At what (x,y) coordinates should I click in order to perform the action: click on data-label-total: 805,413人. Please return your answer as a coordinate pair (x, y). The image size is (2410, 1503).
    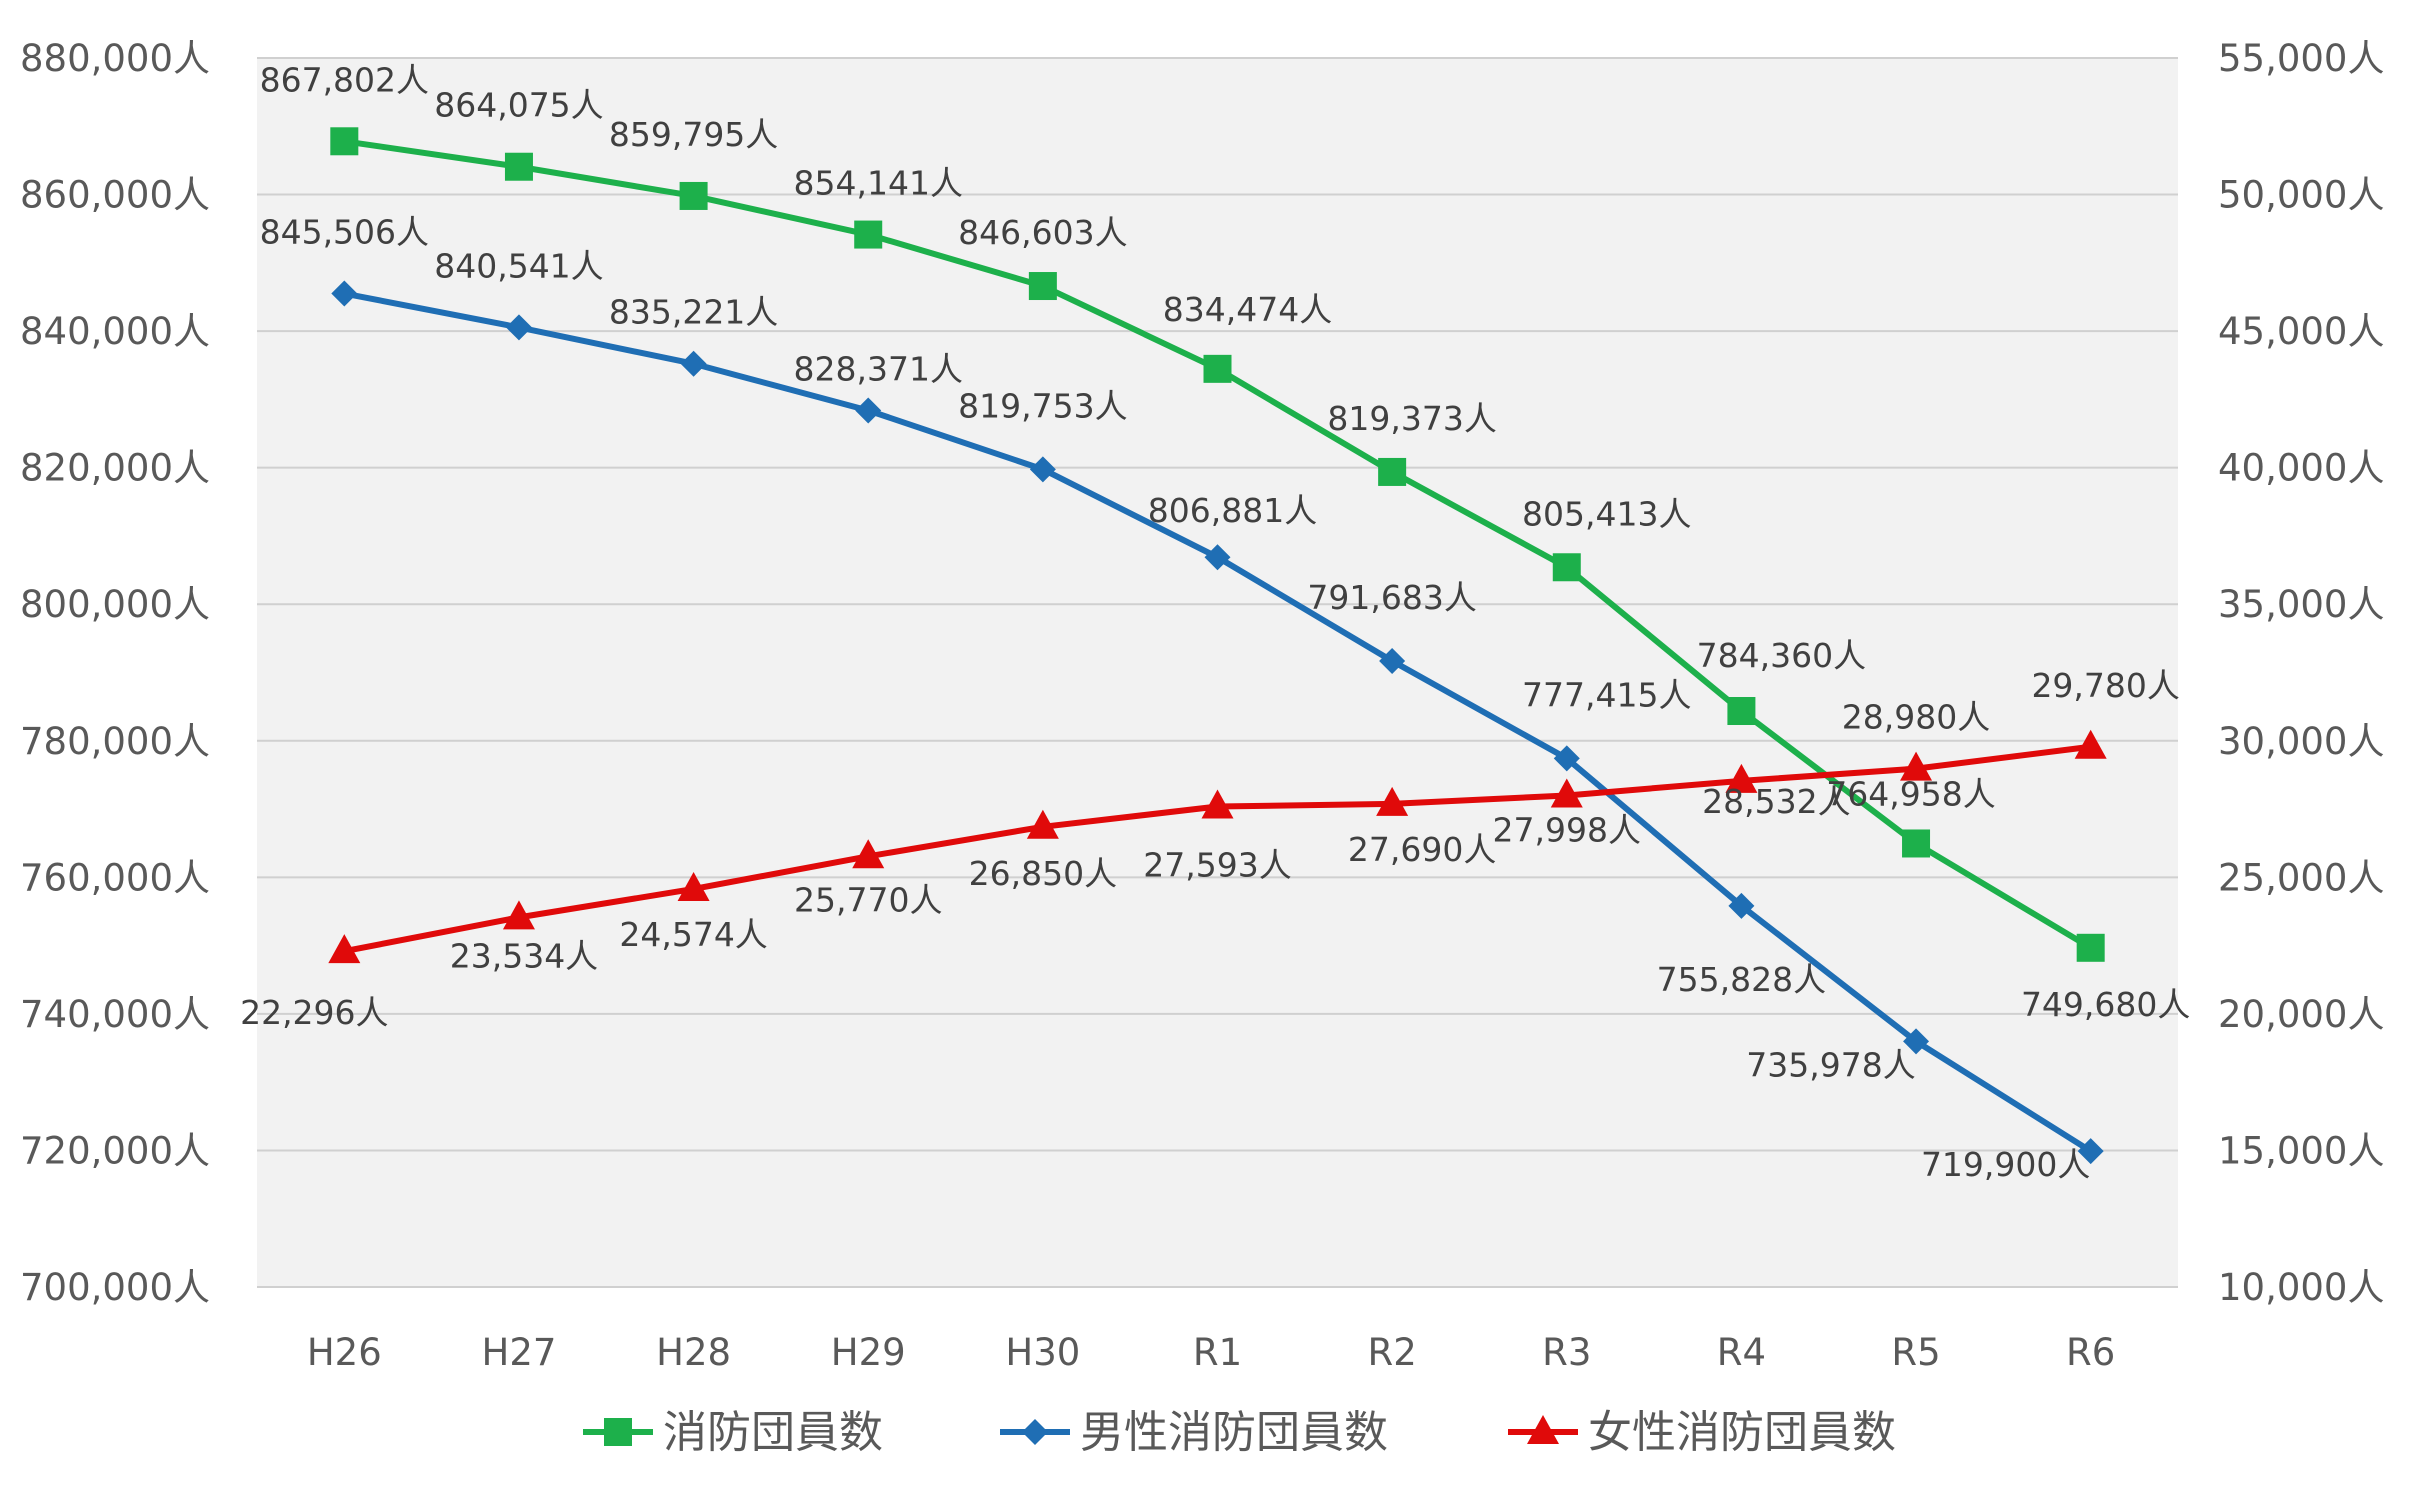
    Looking at the image, I should click on (1606, 513).